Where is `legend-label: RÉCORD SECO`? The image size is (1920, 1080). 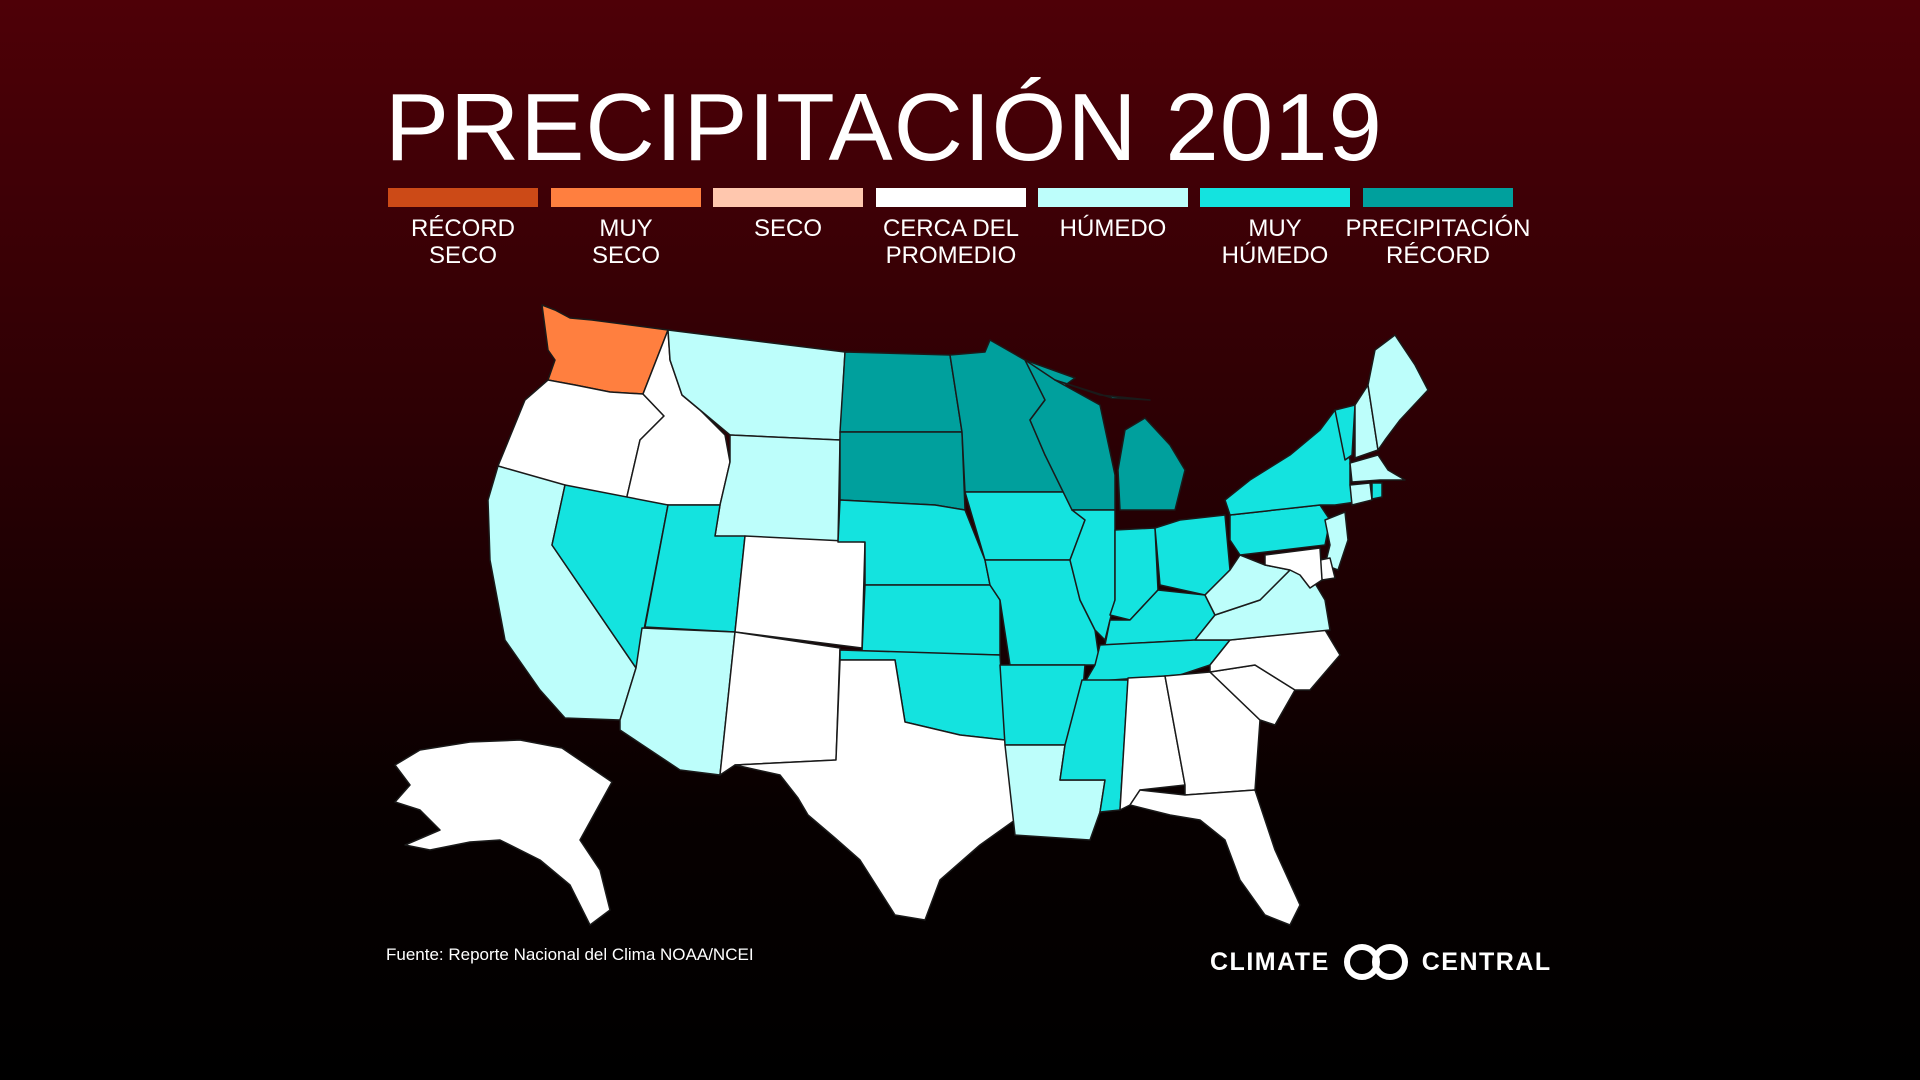 legend-label: RÉCORD SECO is located at coordinates (463, 242).